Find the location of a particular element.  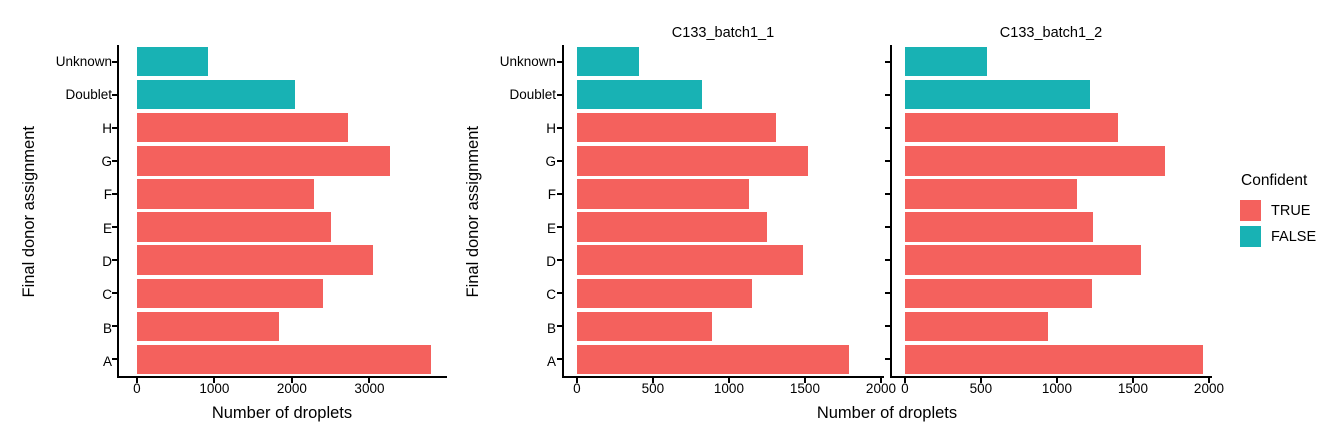

bar-c133-batch1-2-c is located at coordinates (998, 293).